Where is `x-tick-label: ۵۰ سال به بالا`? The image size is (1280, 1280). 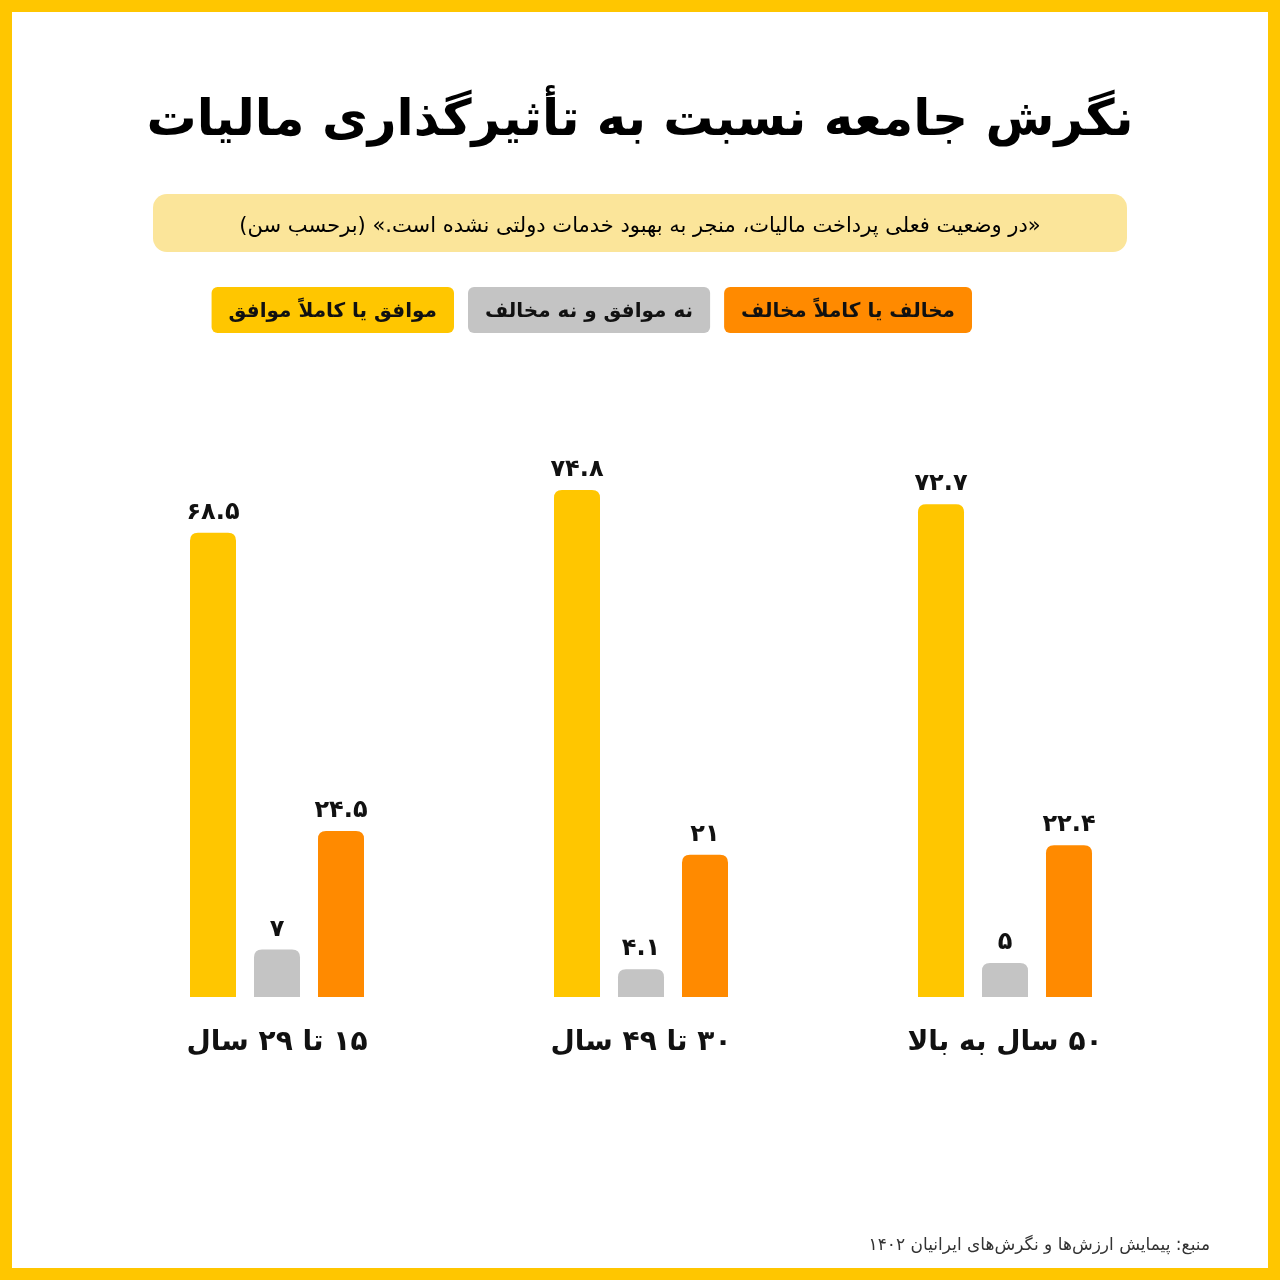 x-tick-label: ۵۰ سال به بالا is located at coordinates (1005, 1040).